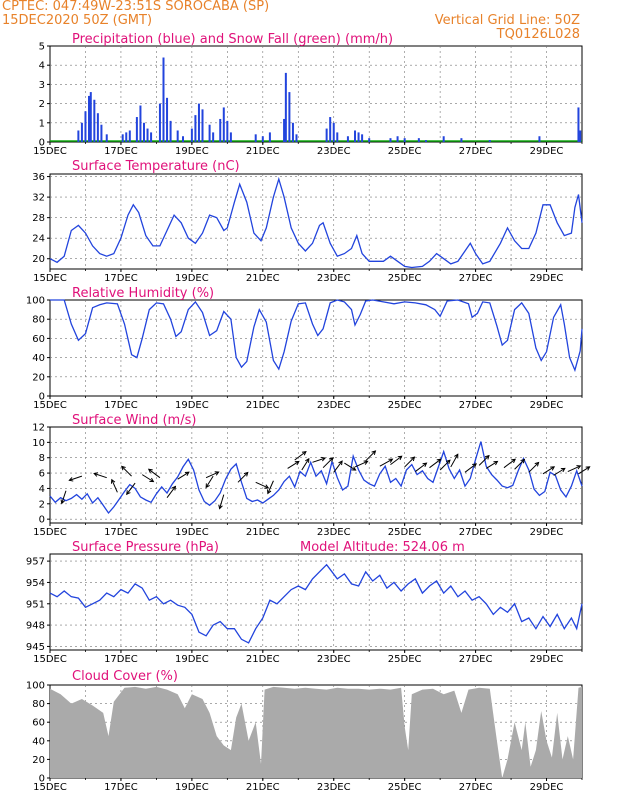  Describe the element at coordinates (42, 474) in the screenshot. I see `y-tick-label: 6` at that location.